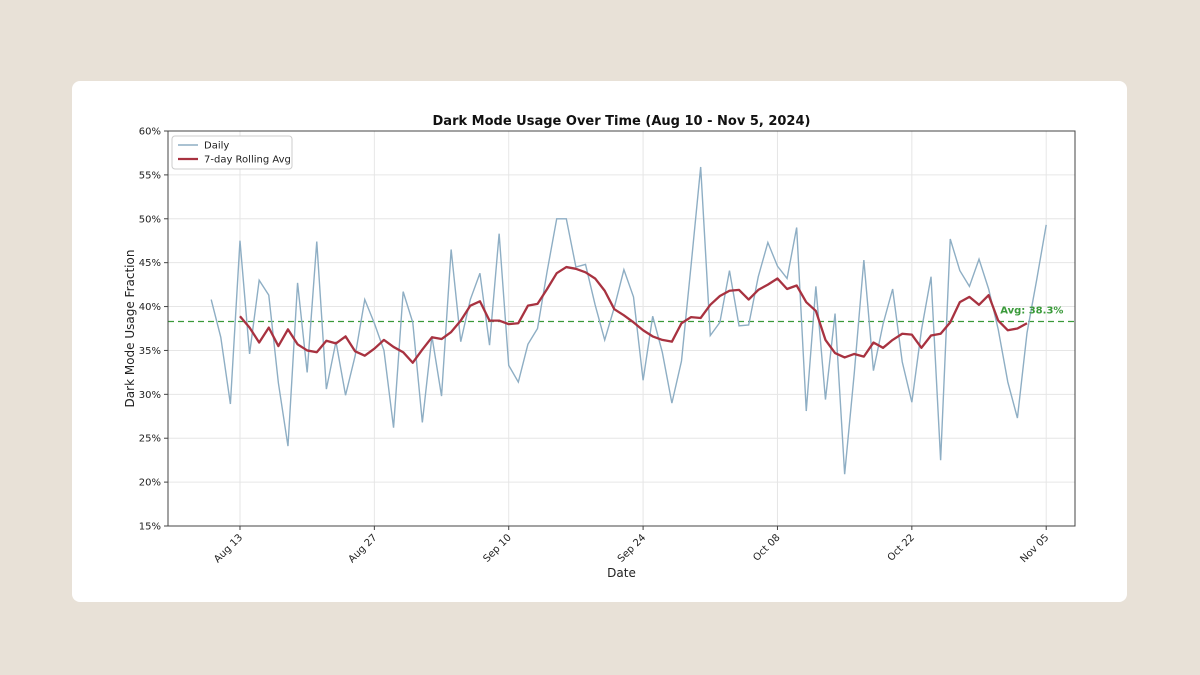 Image resolution: width=1200 pixels, height=675 pixels. I want to click on y-axis-ticks: 15% 20% 25% 30% 35% 40% 45% 50% 55% 60%, so click(153, 330).